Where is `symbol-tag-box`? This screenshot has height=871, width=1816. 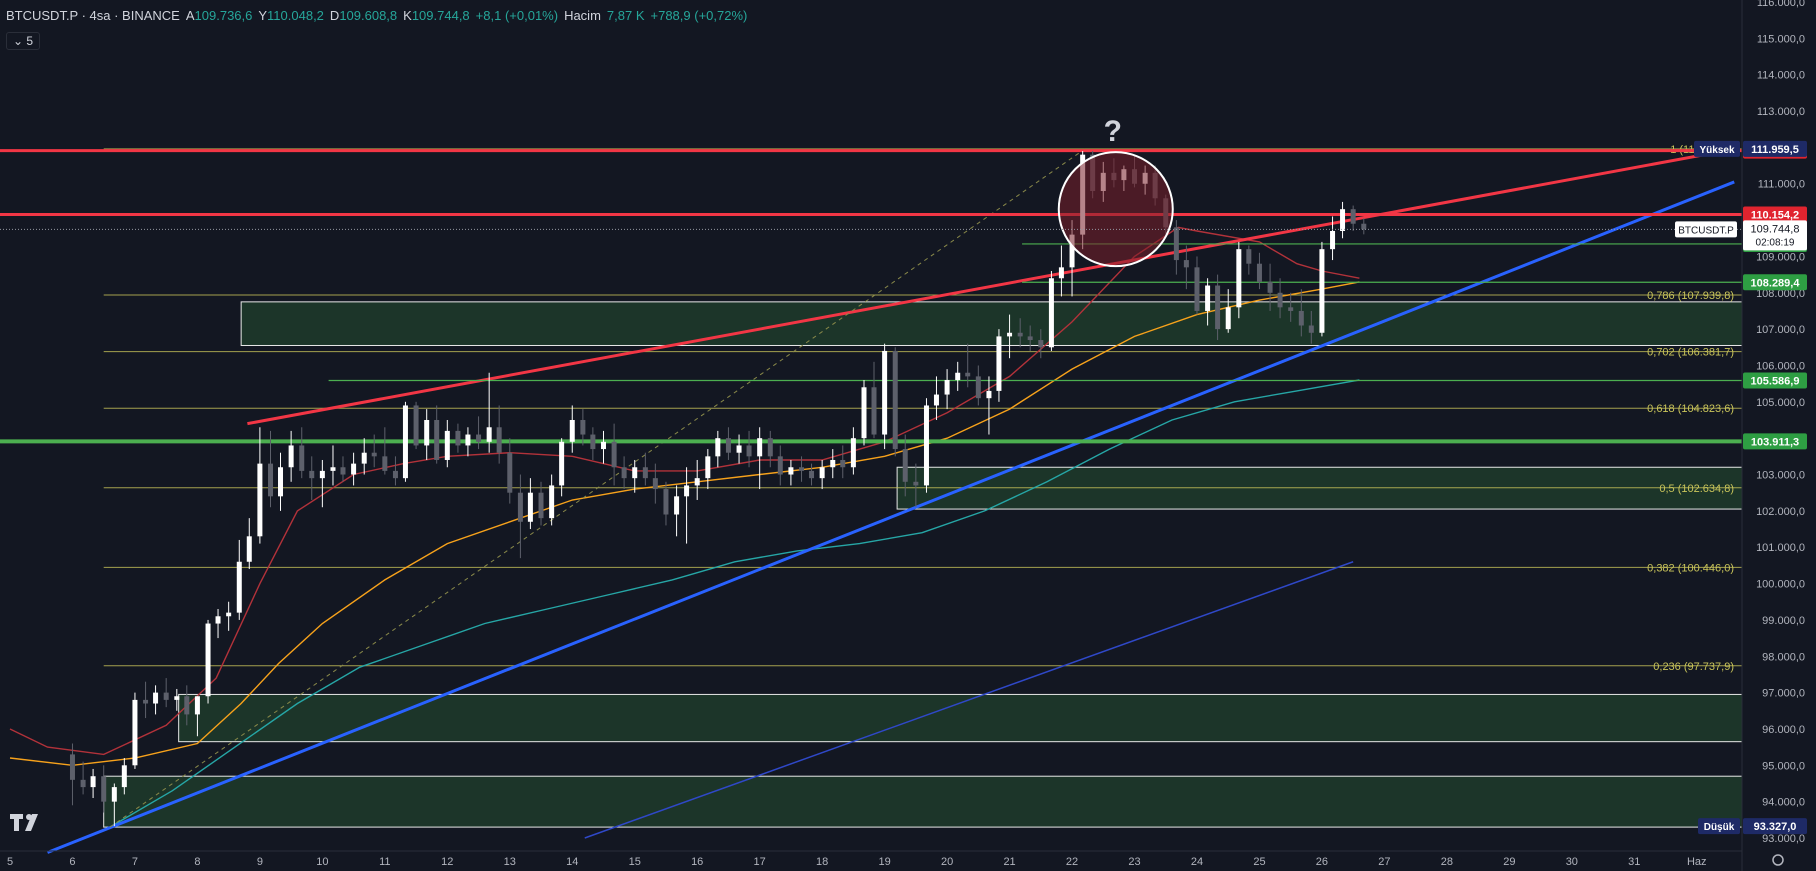
symbol-tag-box is located at coordinates (1706, 229).